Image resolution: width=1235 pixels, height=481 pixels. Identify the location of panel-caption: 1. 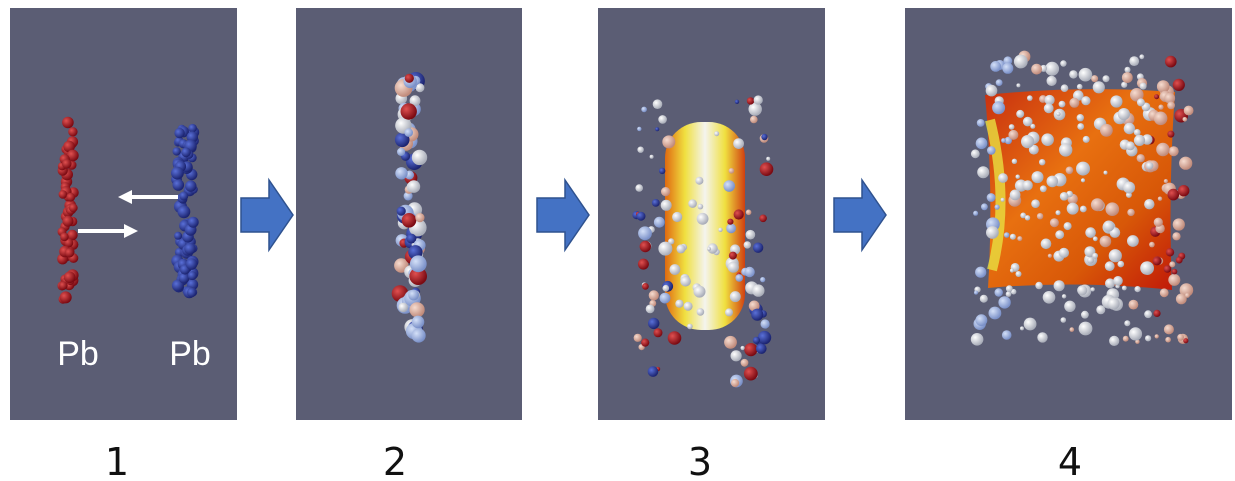
(117, 460).